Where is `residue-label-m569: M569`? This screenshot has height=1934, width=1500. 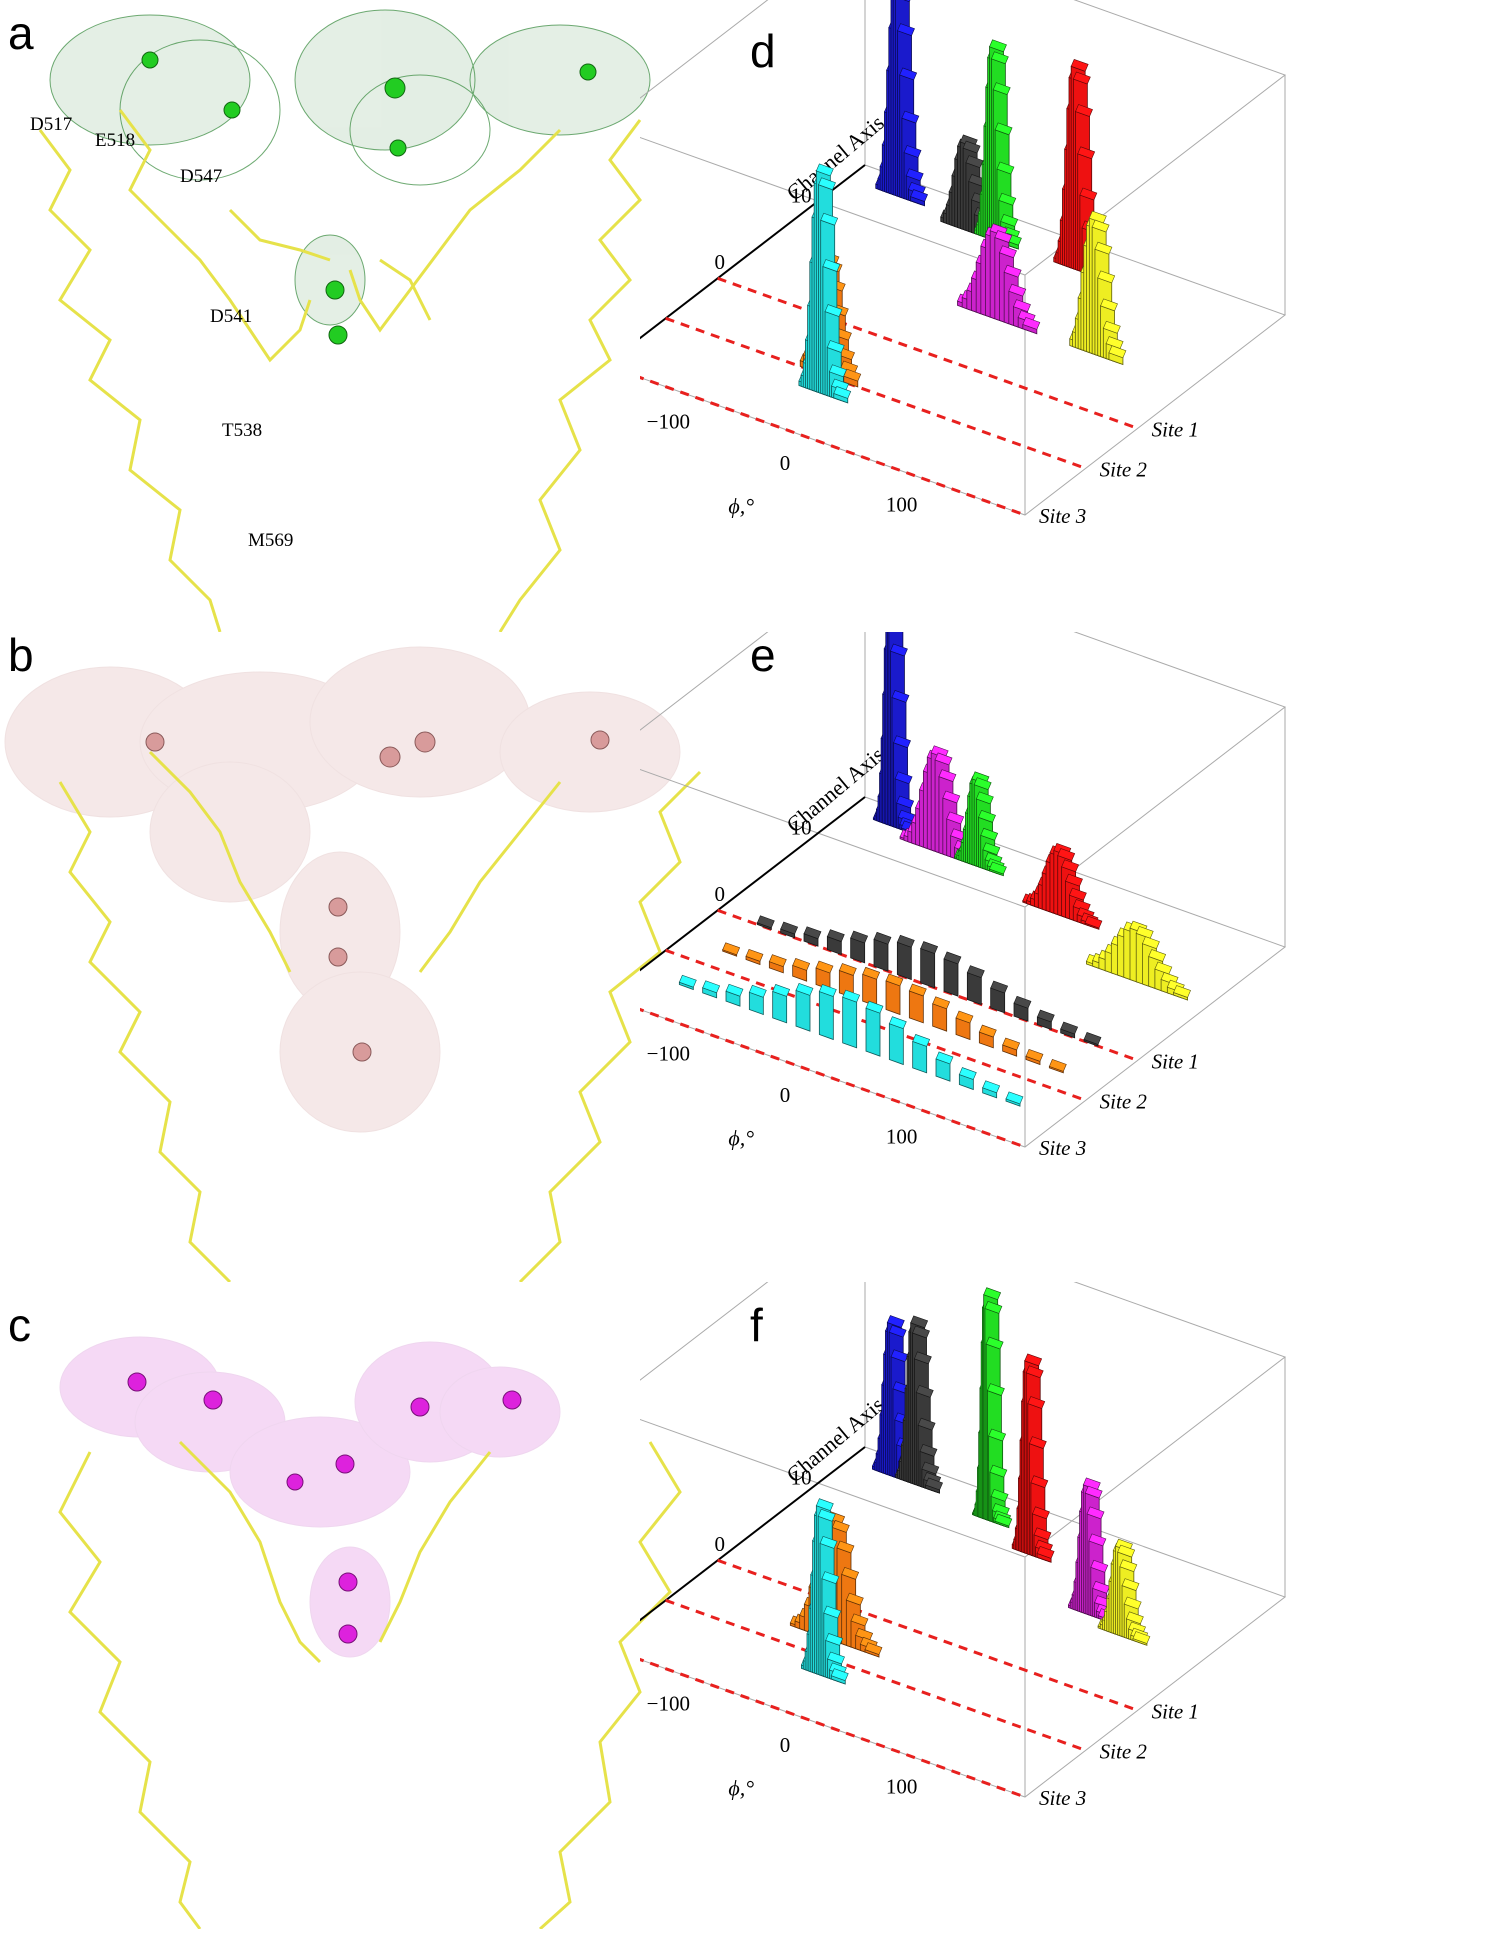 residue-label-m569: M569 is located at coordinates (270, 540).